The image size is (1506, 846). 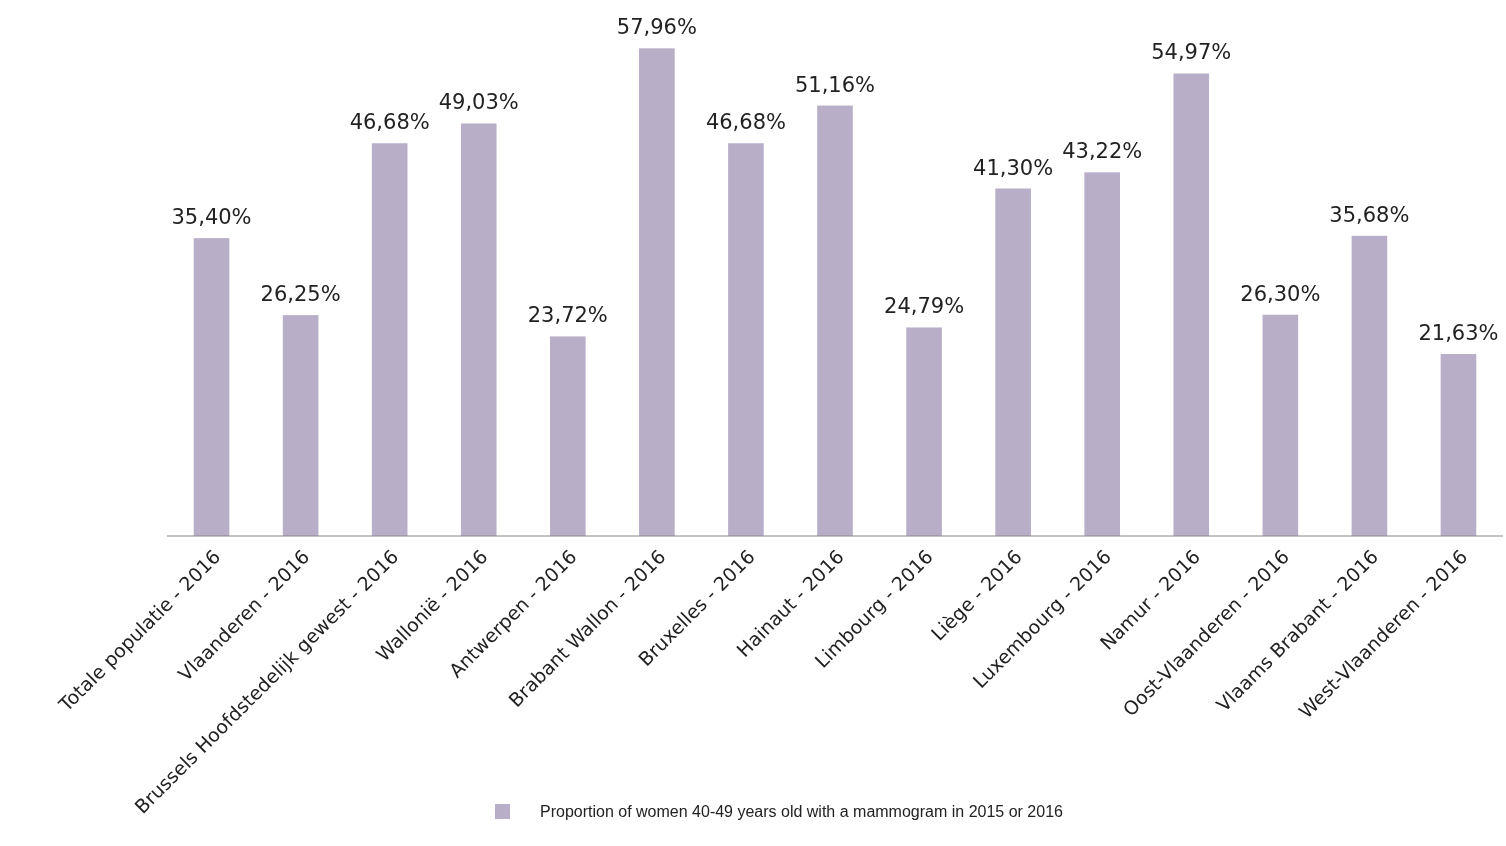 What do you see at coordinates (924, 306) in the screenshot?
I see `data-label: 24,79%` at bounding box center [924, 306].